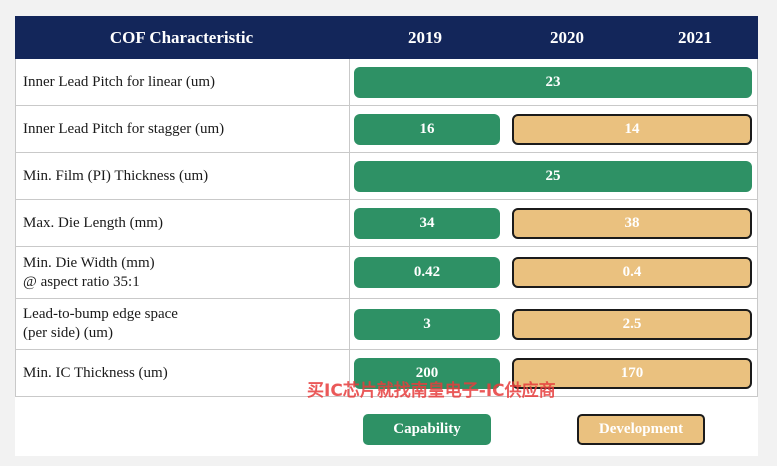 The width and height of the screenshot is (777, 466). Describe the element at coordinates (427, 129) in the screenshot. I see `capability-bar: 16` at that location.